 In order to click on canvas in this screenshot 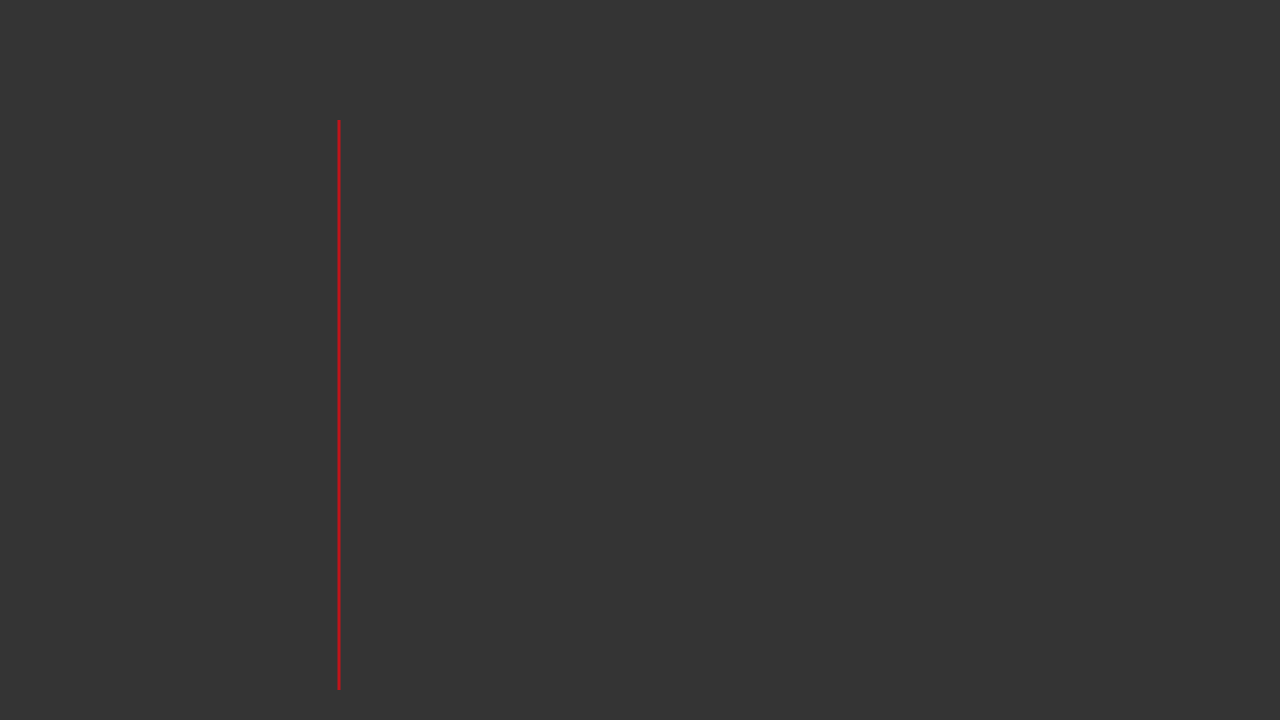, I will do `click(339, 405)`.